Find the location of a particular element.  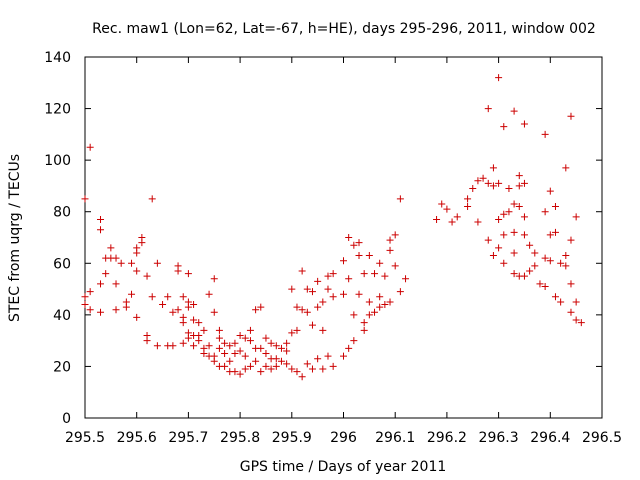

x-tick-label: 295.9 is located at coordinates (292, 438).